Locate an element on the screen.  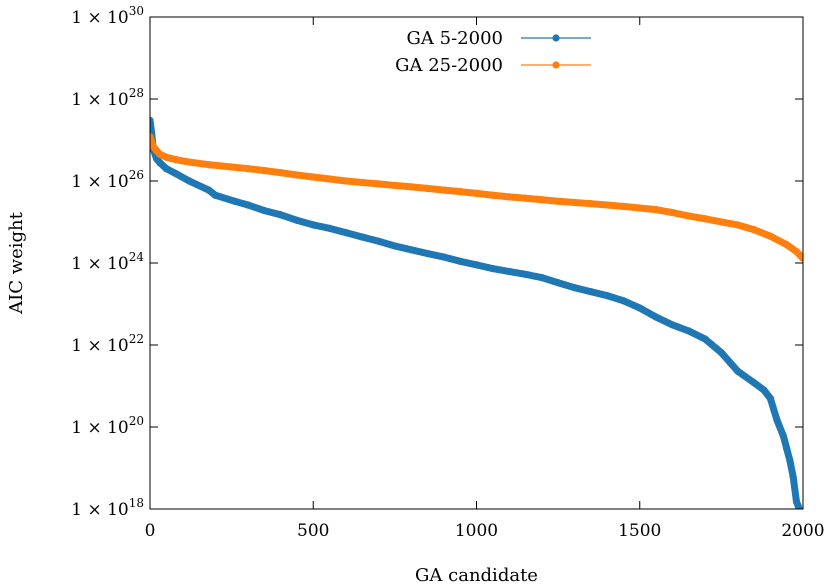
x-tick-label: 2000 is located at coordinates (802, 531).